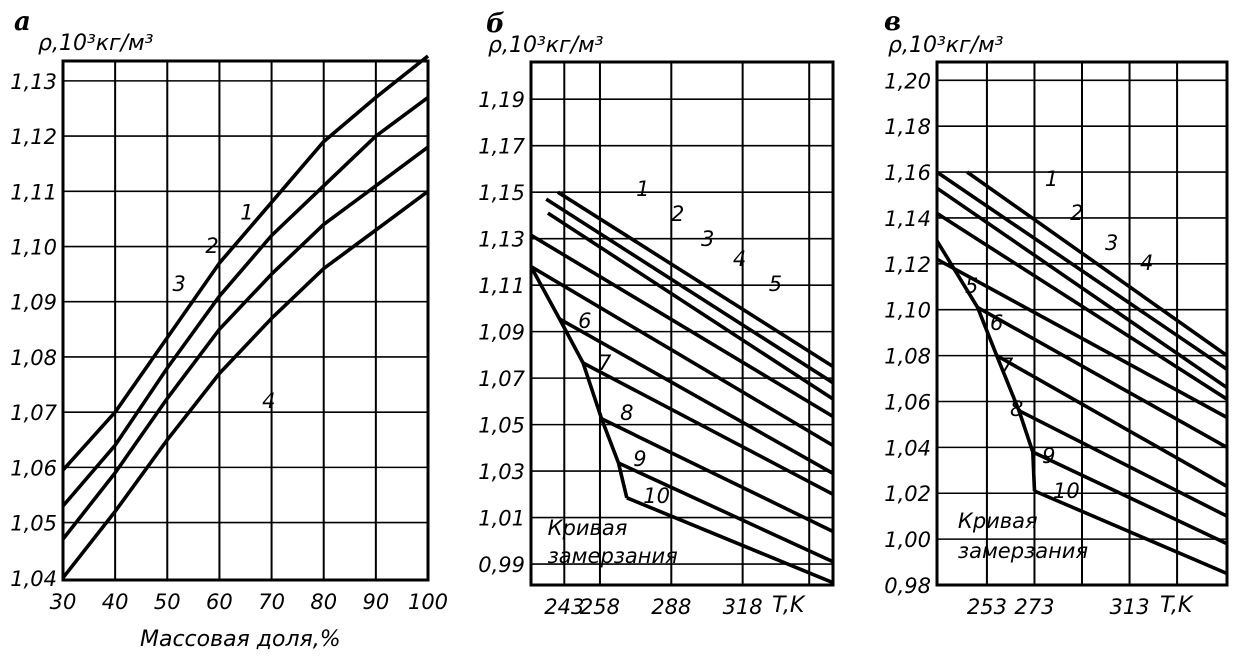  What do you see at coordinates (907, 219) in the screenshot?
I see `y-tick-label: 1,14` at bounding box center [907, 219].